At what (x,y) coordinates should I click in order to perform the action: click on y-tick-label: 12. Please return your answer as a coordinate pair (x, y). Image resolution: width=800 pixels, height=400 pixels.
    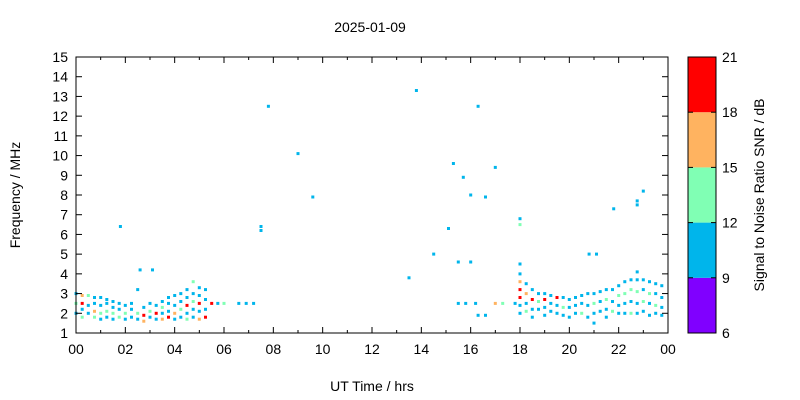
    Looking at the image, I should click on (60, 116).